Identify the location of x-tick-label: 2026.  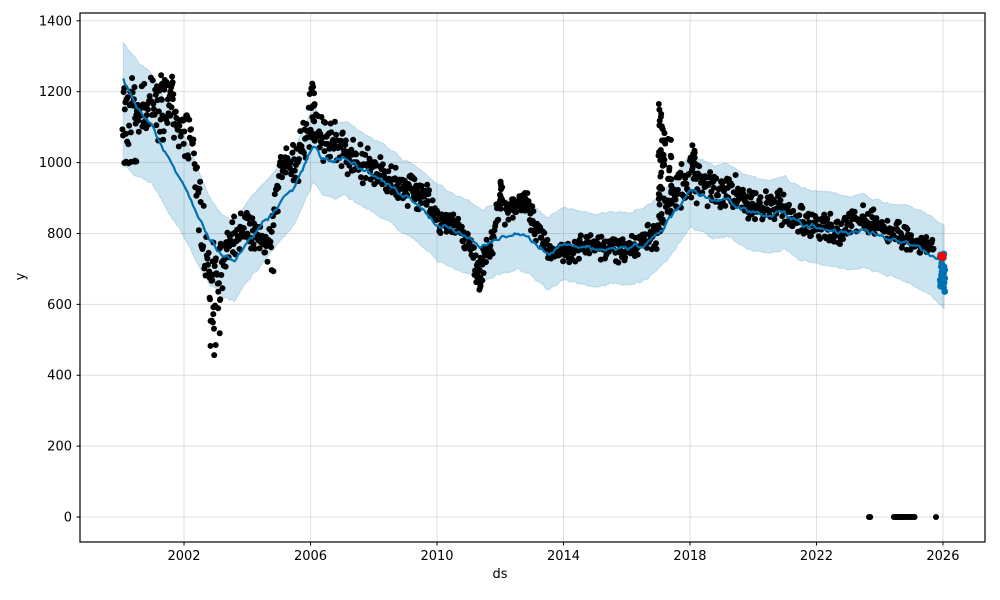
(942, 556).